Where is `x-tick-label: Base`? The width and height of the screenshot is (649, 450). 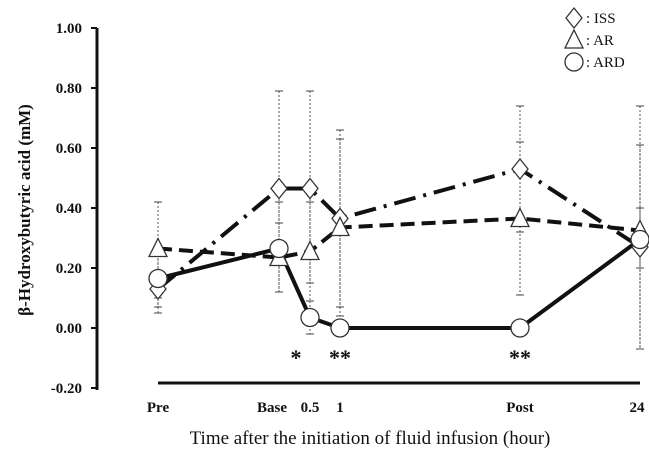 x-tick-label: Base is located at coordinates (272, 408).